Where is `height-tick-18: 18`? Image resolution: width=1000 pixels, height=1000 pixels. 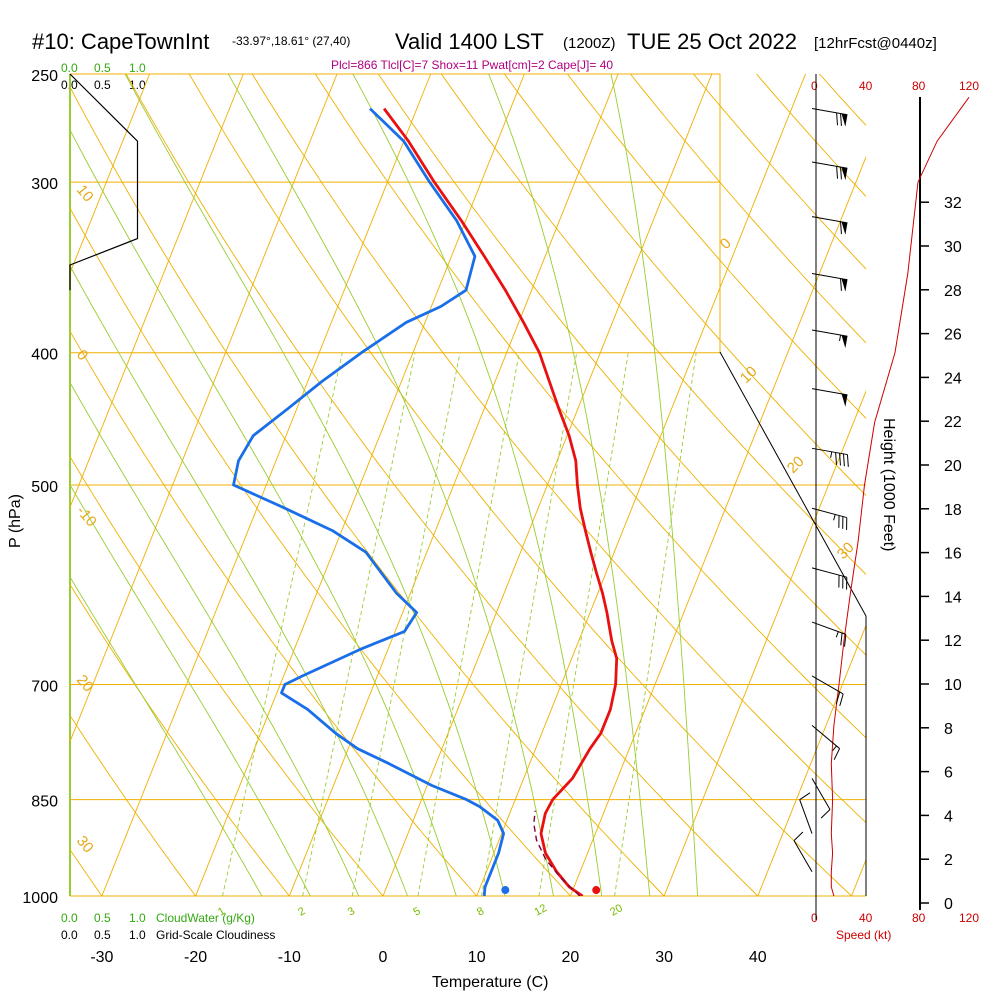
height-tick-18: 18 is located at coordinates (953, 510).